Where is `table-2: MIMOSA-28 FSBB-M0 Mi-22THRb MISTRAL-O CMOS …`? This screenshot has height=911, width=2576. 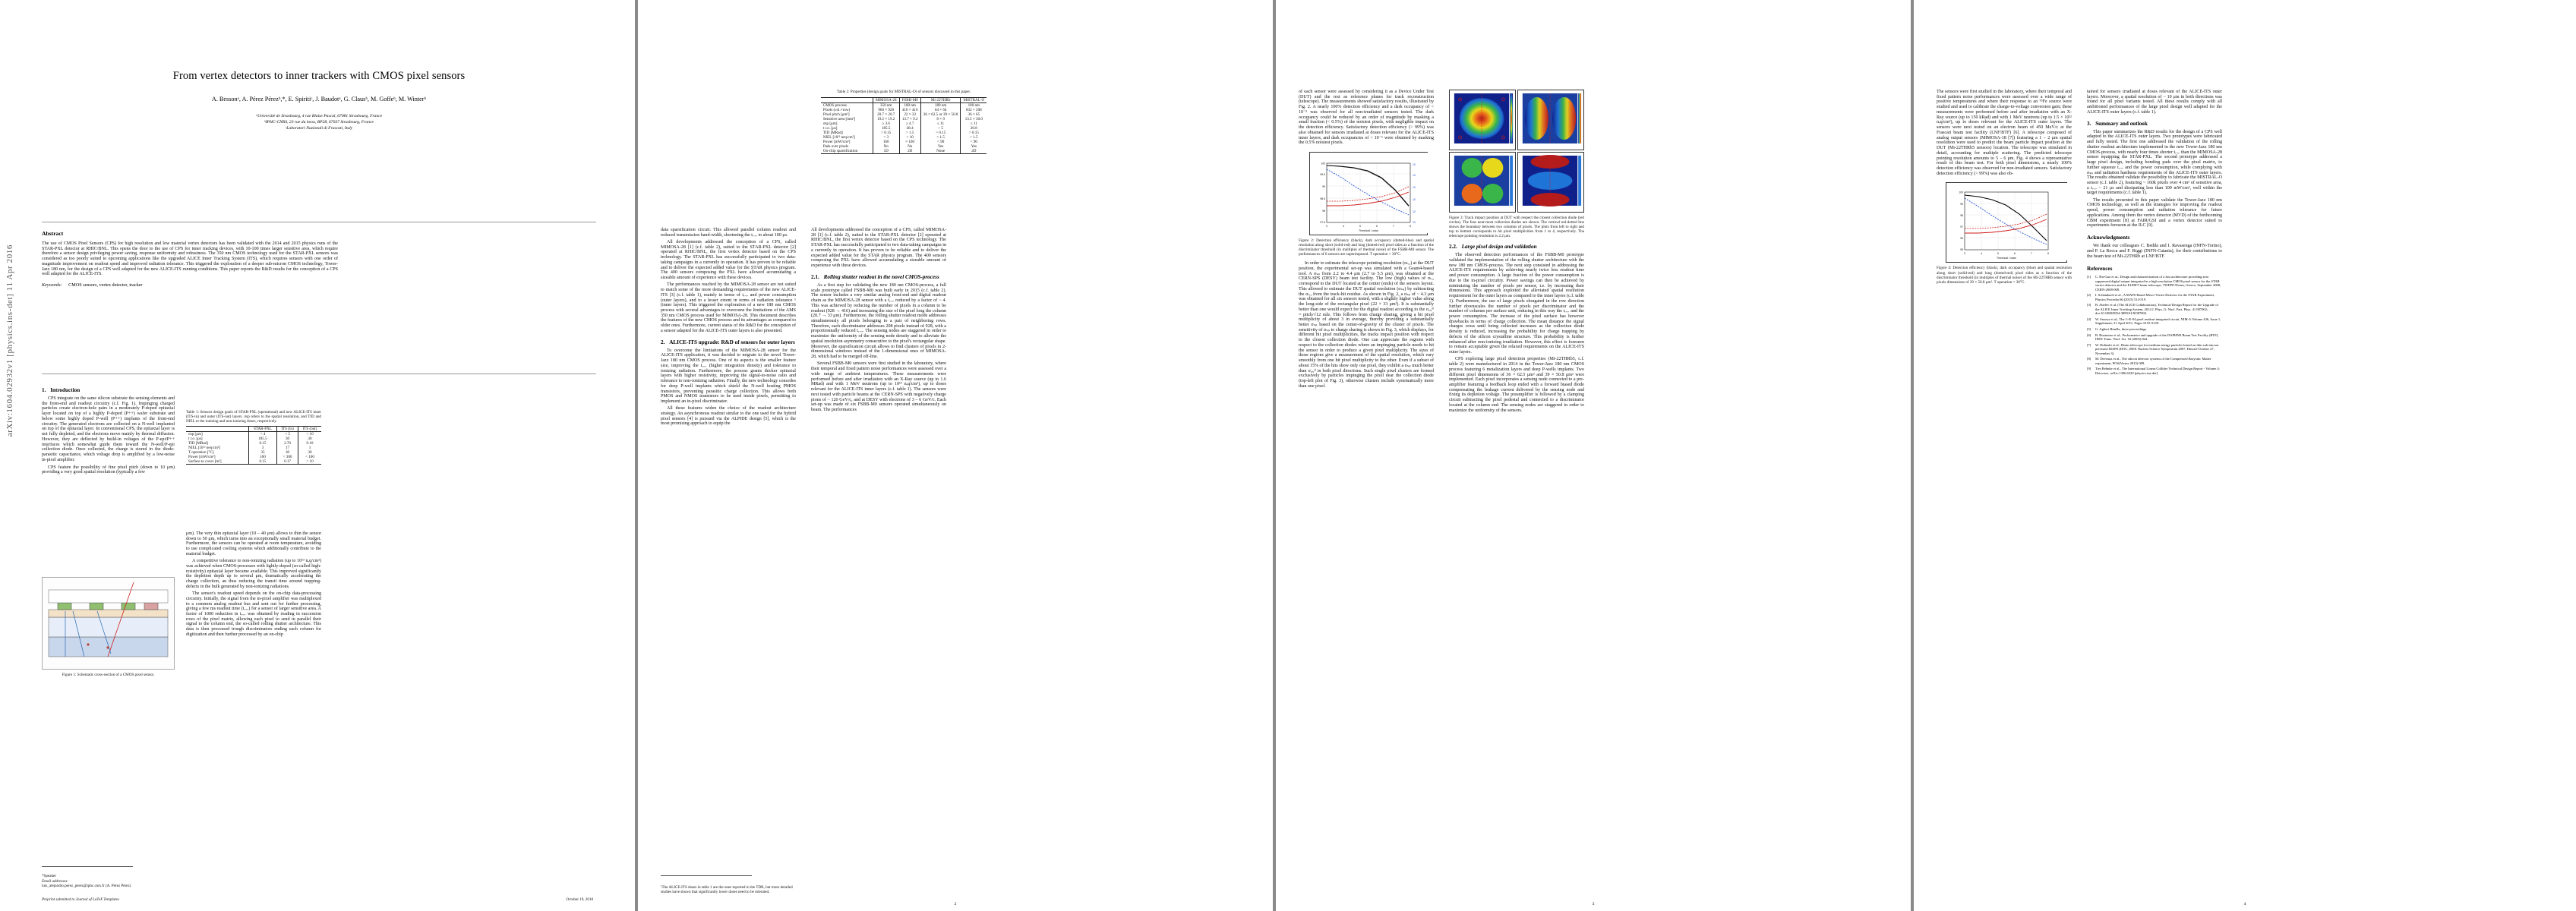
table-2: MIMOSA-28 FSBB-M0 Mi-22THRb MISTRAL-O CMOS … is located at coordinates (904, 126).